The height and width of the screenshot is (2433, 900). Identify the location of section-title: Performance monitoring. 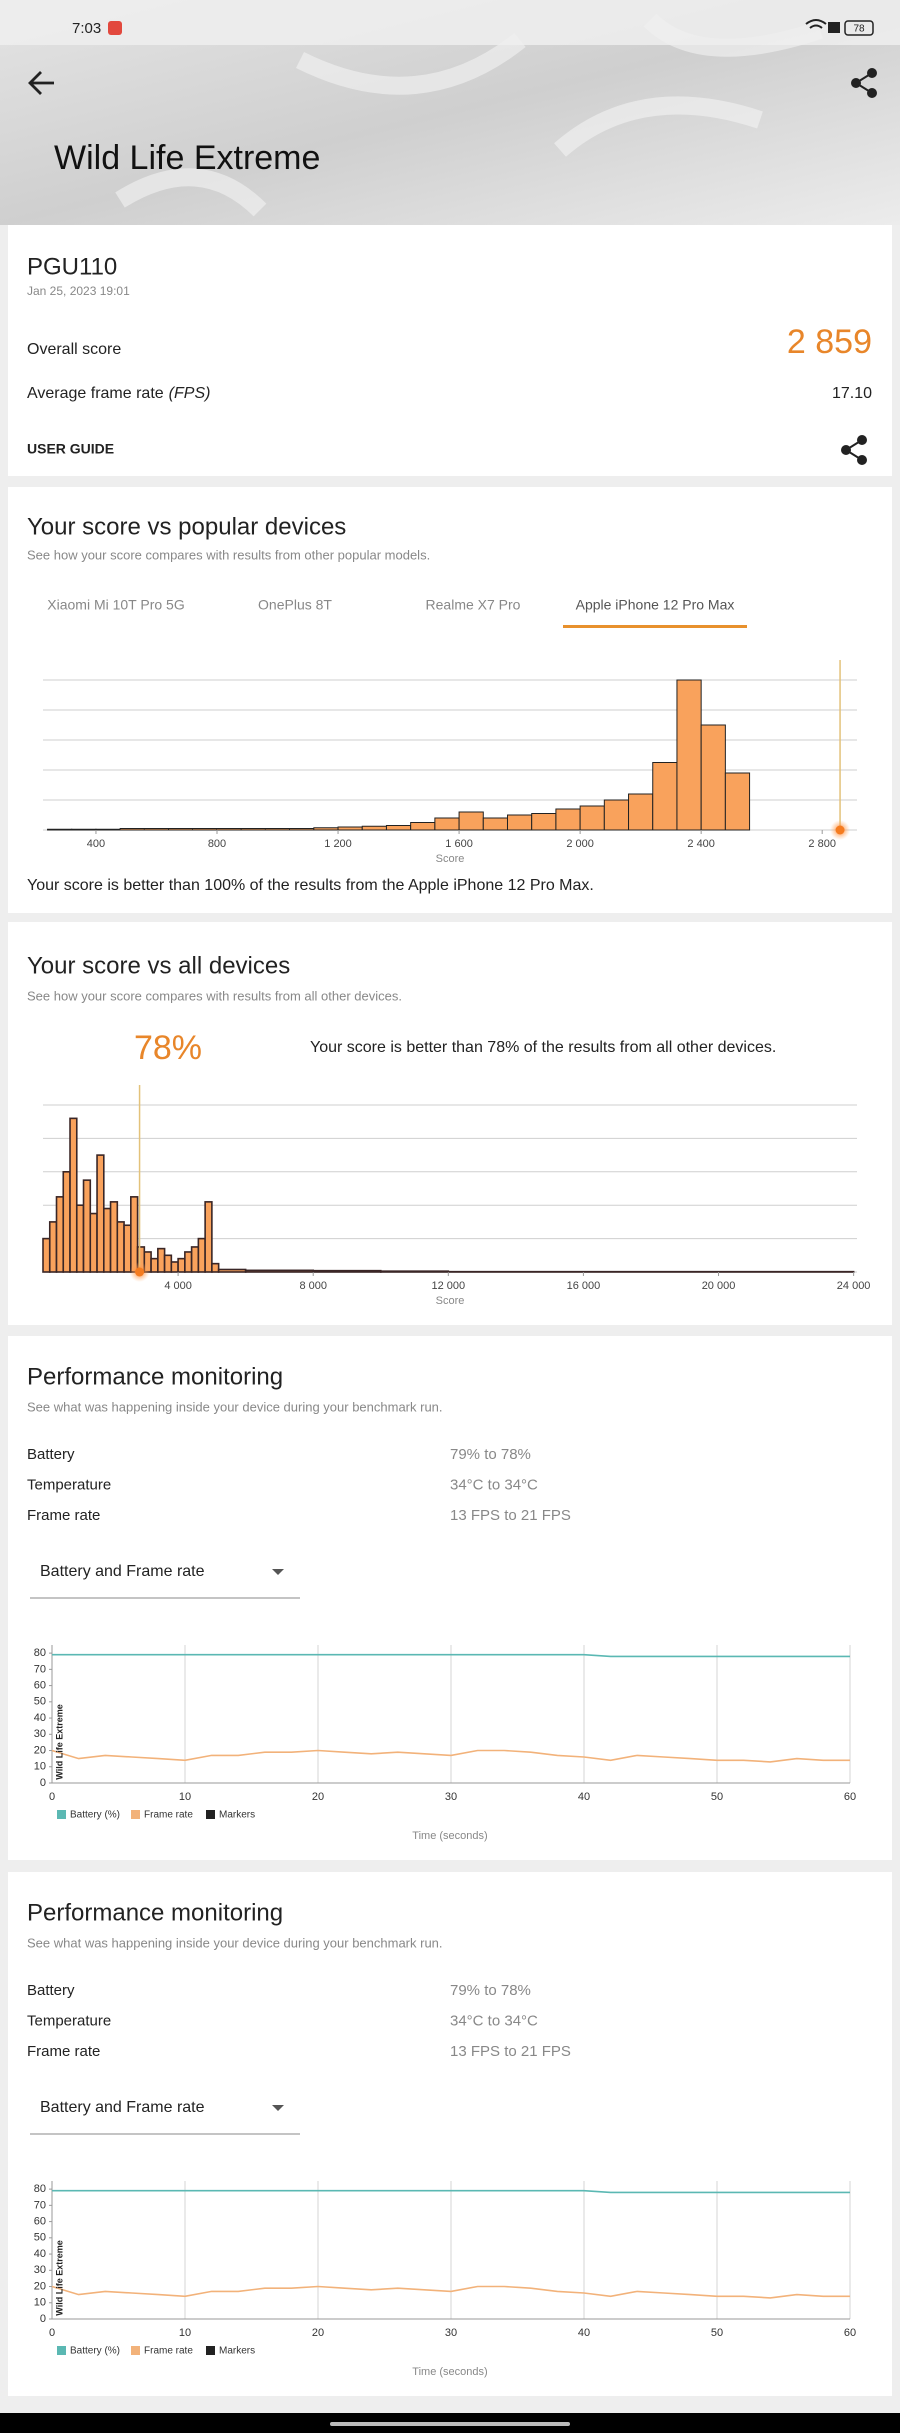
(155, 1376).